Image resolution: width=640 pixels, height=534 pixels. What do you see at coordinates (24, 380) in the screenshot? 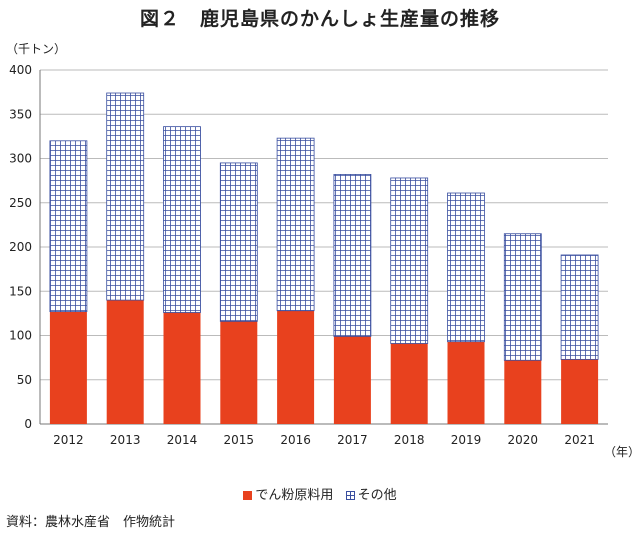
I see `y-tick-label-50: 50` at bounding box center [24, 380].